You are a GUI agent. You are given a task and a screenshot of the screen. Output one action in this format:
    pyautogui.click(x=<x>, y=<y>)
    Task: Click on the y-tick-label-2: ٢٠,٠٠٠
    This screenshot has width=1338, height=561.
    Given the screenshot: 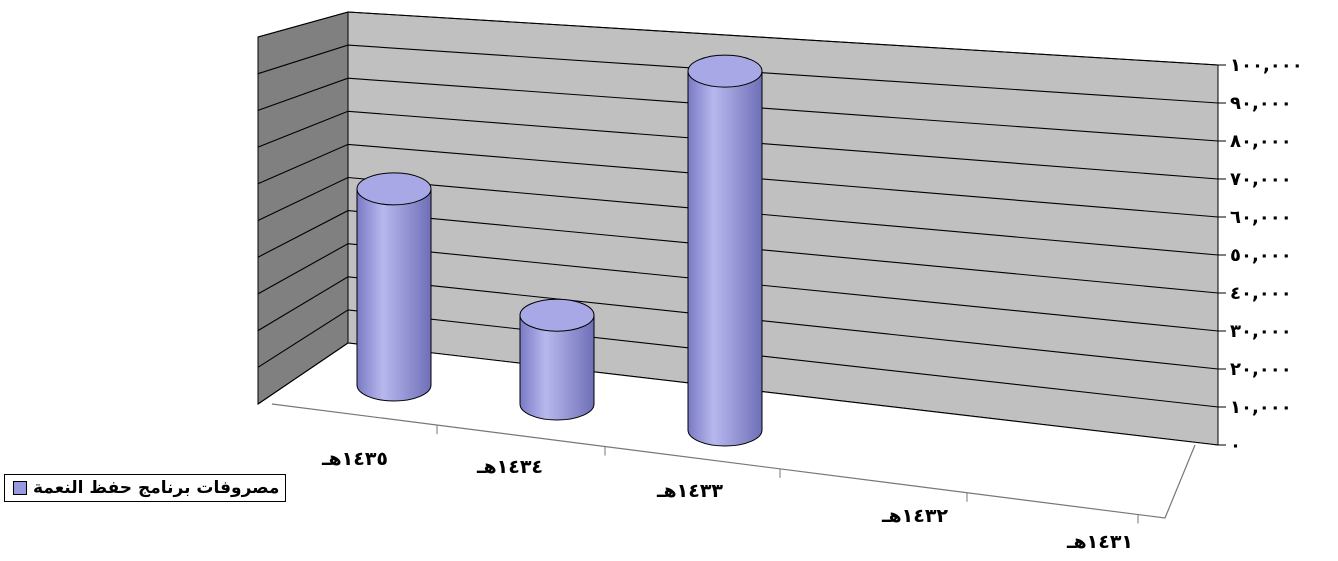 What is the action you would take?
    pyautogui.click(x=1261, y=369)
    